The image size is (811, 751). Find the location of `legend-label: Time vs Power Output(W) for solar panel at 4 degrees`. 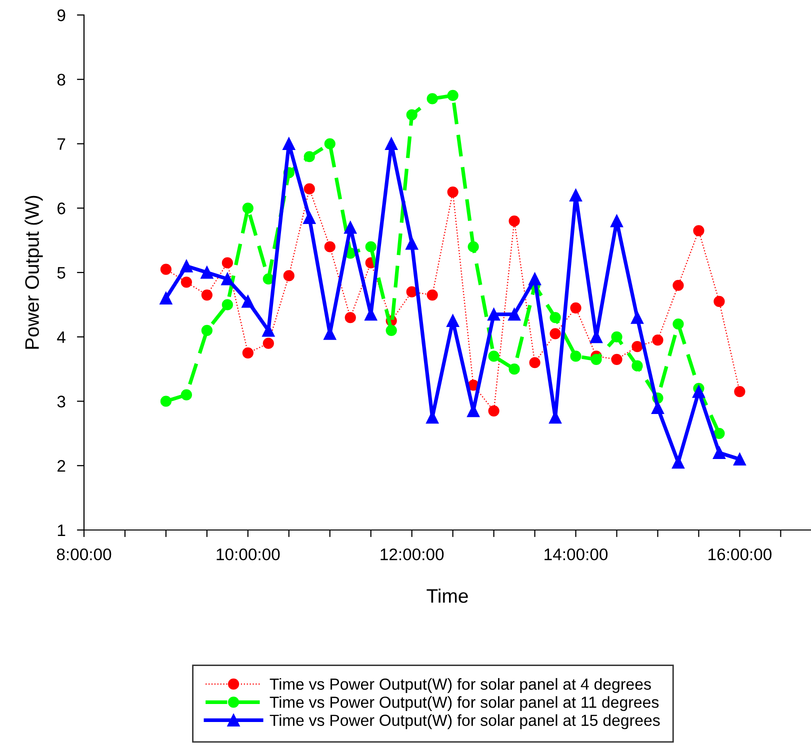

legend-label: Time vs Power Output(W) for solar panel at 4 degrees is located at coordinates (460, 685).